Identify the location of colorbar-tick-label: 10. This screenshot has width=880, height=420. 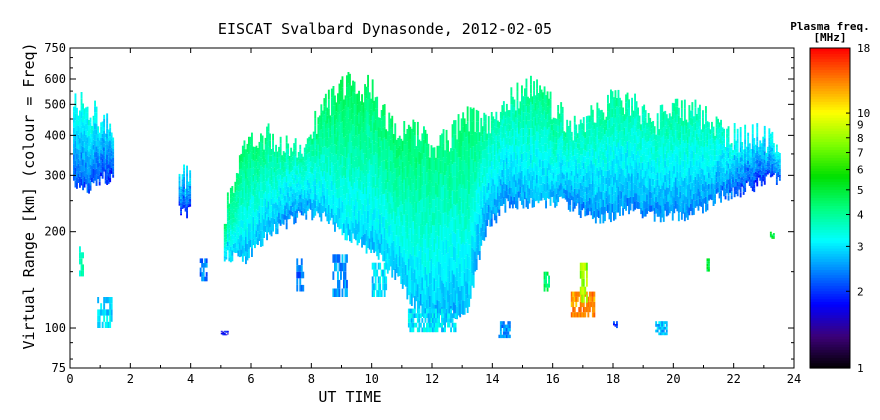
(863, 113).